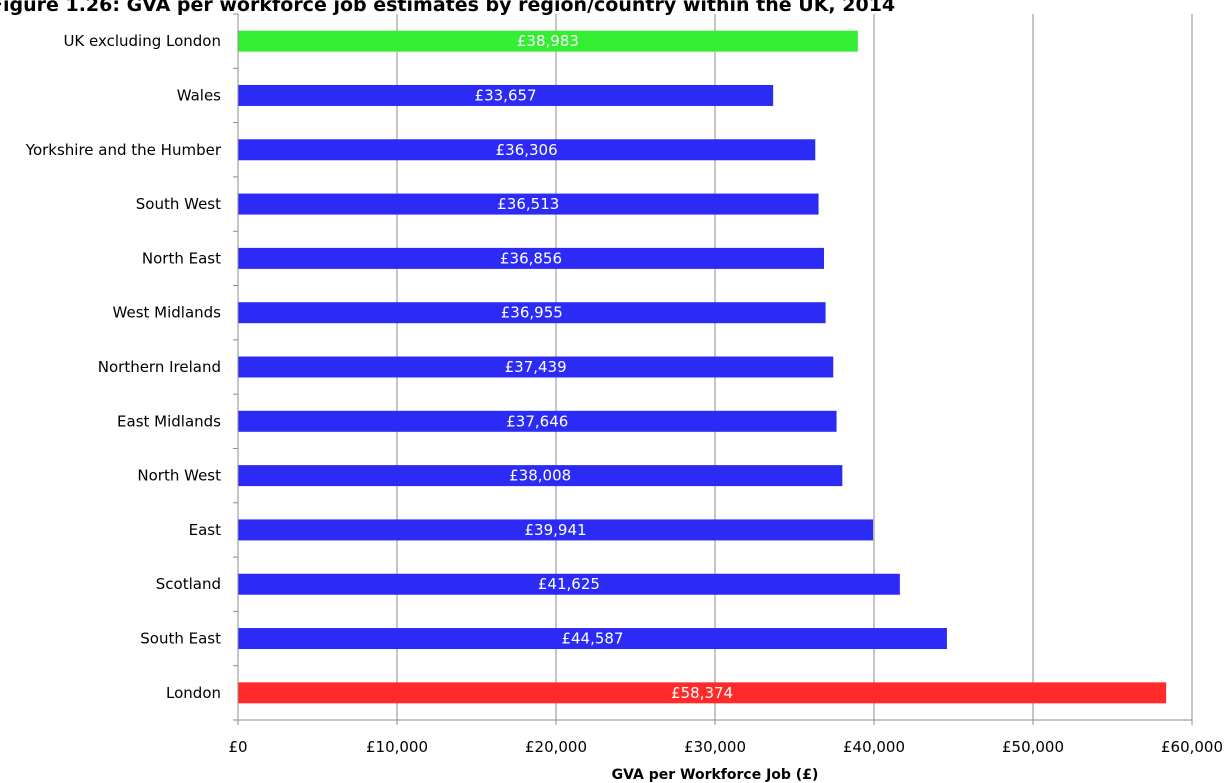 Image resolution: width=1228 pixels, height=783 pixels. I want to click on bar-data-label: £37,439, so click(536, 367).